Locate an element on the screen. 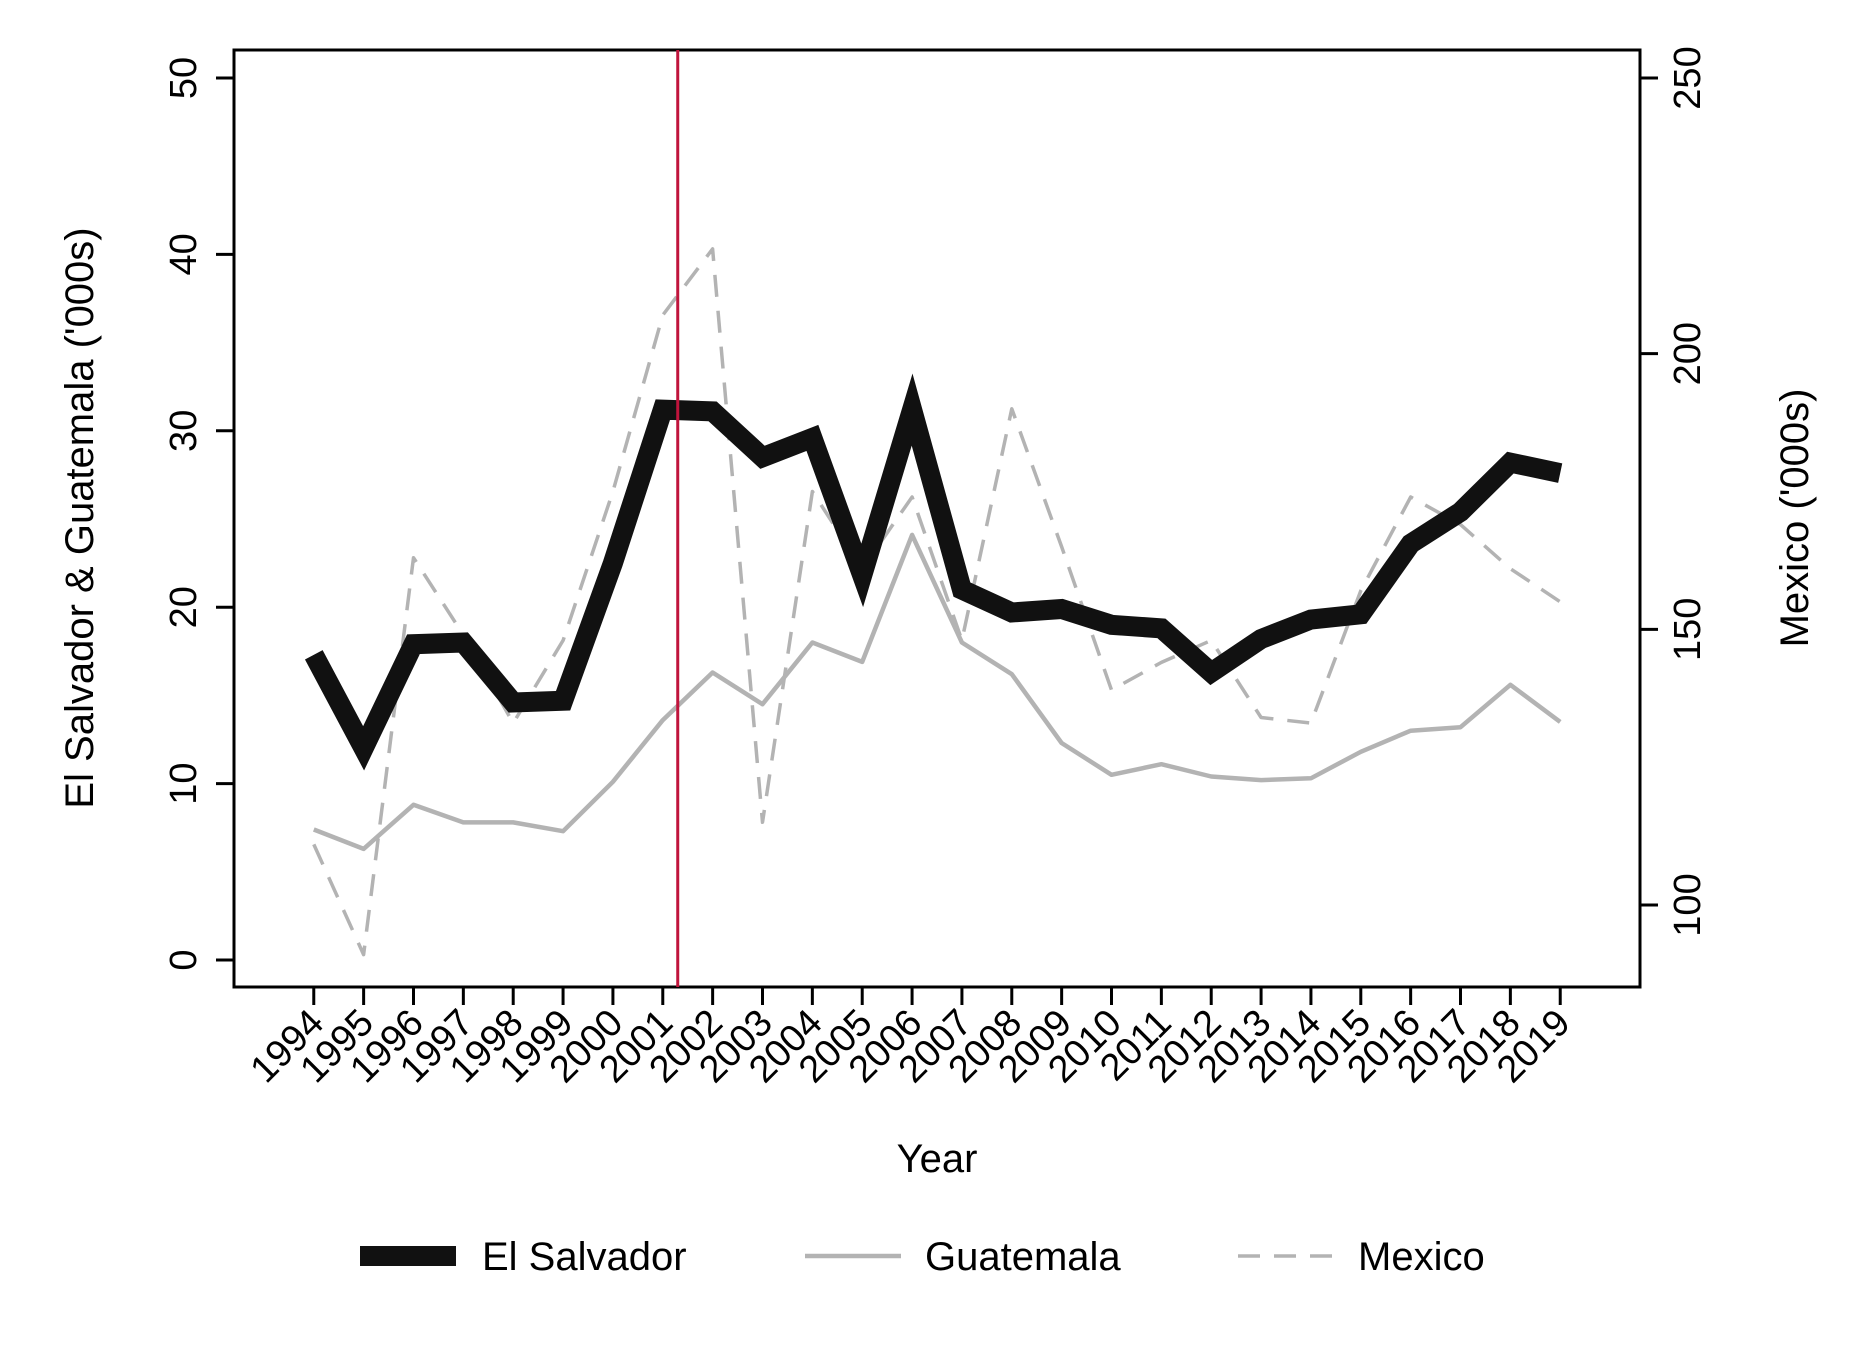  left-tick-label: 40 is located at coordinates (184, 254).